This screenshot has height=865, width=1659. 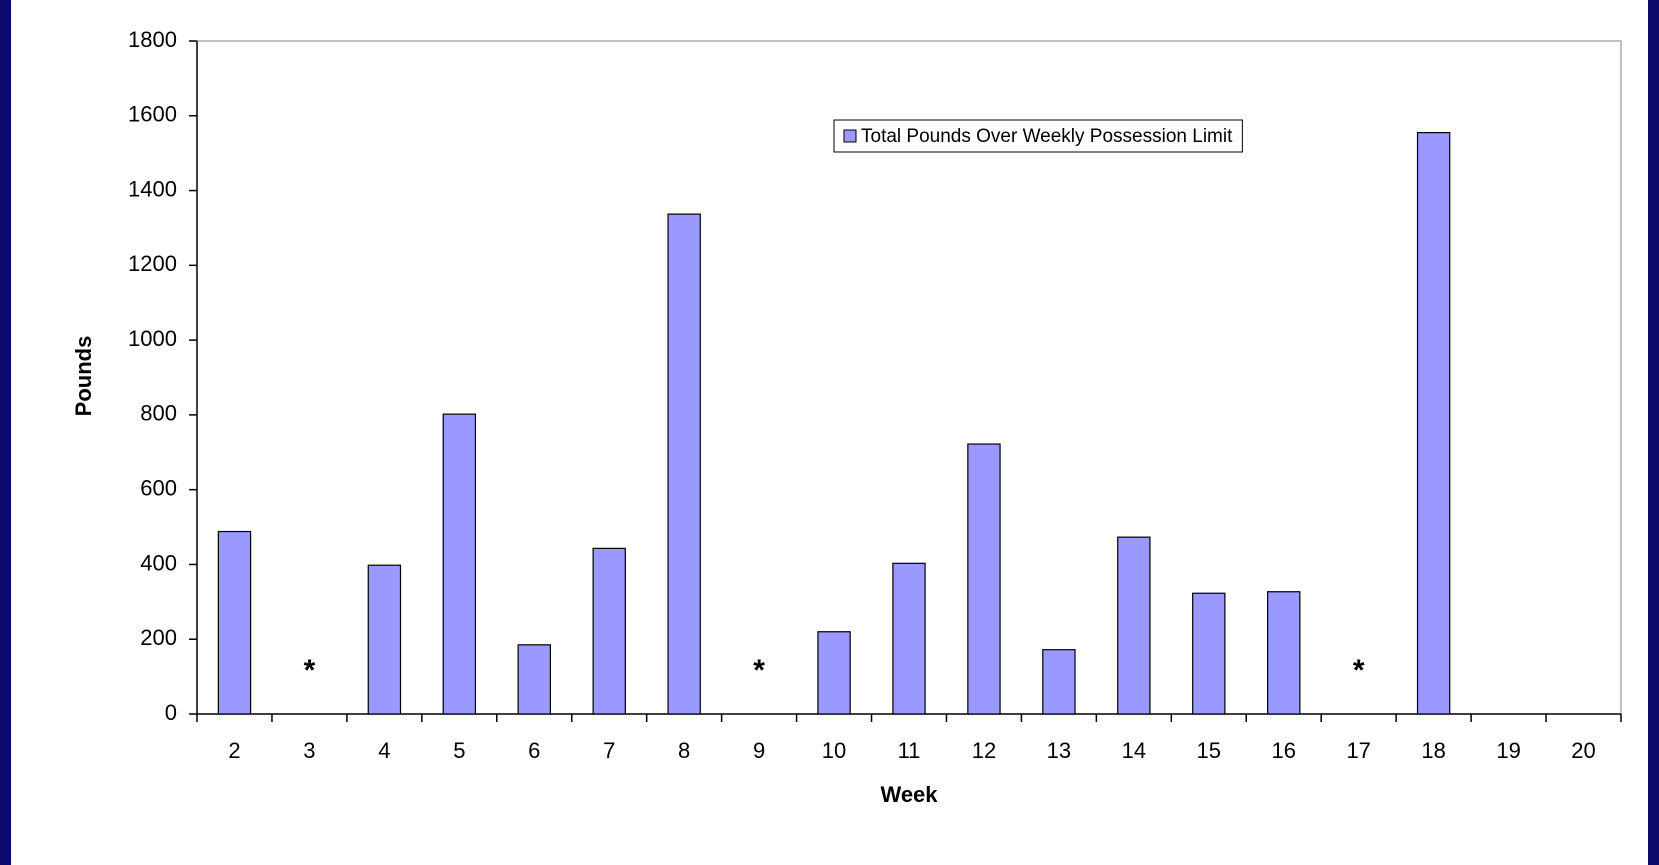 What do you see at coordinates (1358, 750) in the screenshot?
I see `x-tick-label: 17` at bounding box center [1358, 750].